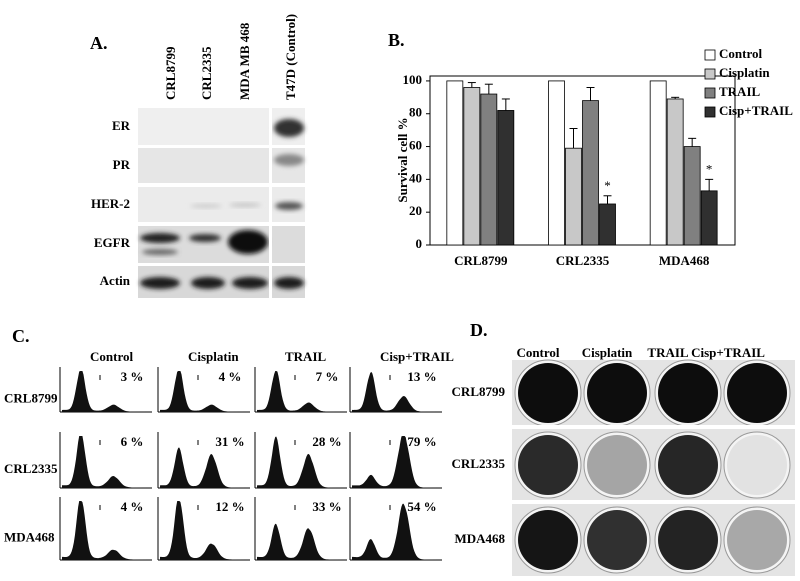  Describe the element at coordinates (415, 112) in the screenshot. I see `y-tick-label: 80` at that location.